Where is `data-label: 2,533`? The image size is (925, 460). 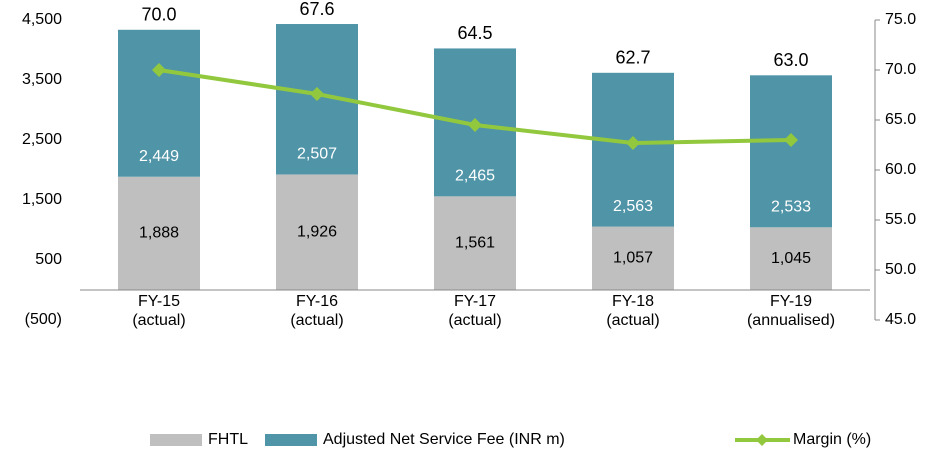
data-label: 2,533 is located at coordinates (791, 207).